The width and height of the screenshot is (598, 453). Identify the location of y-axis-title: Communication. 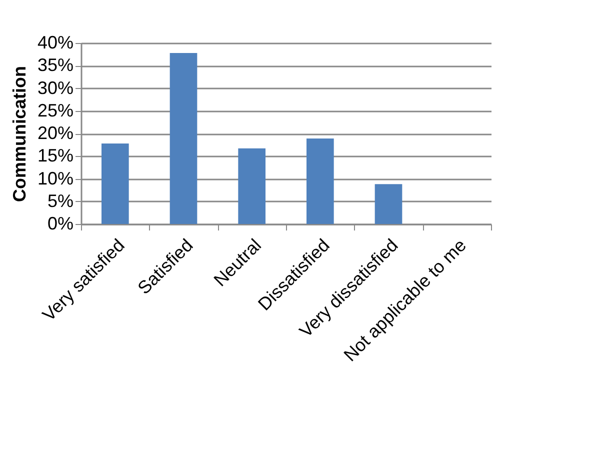
(19, 134).